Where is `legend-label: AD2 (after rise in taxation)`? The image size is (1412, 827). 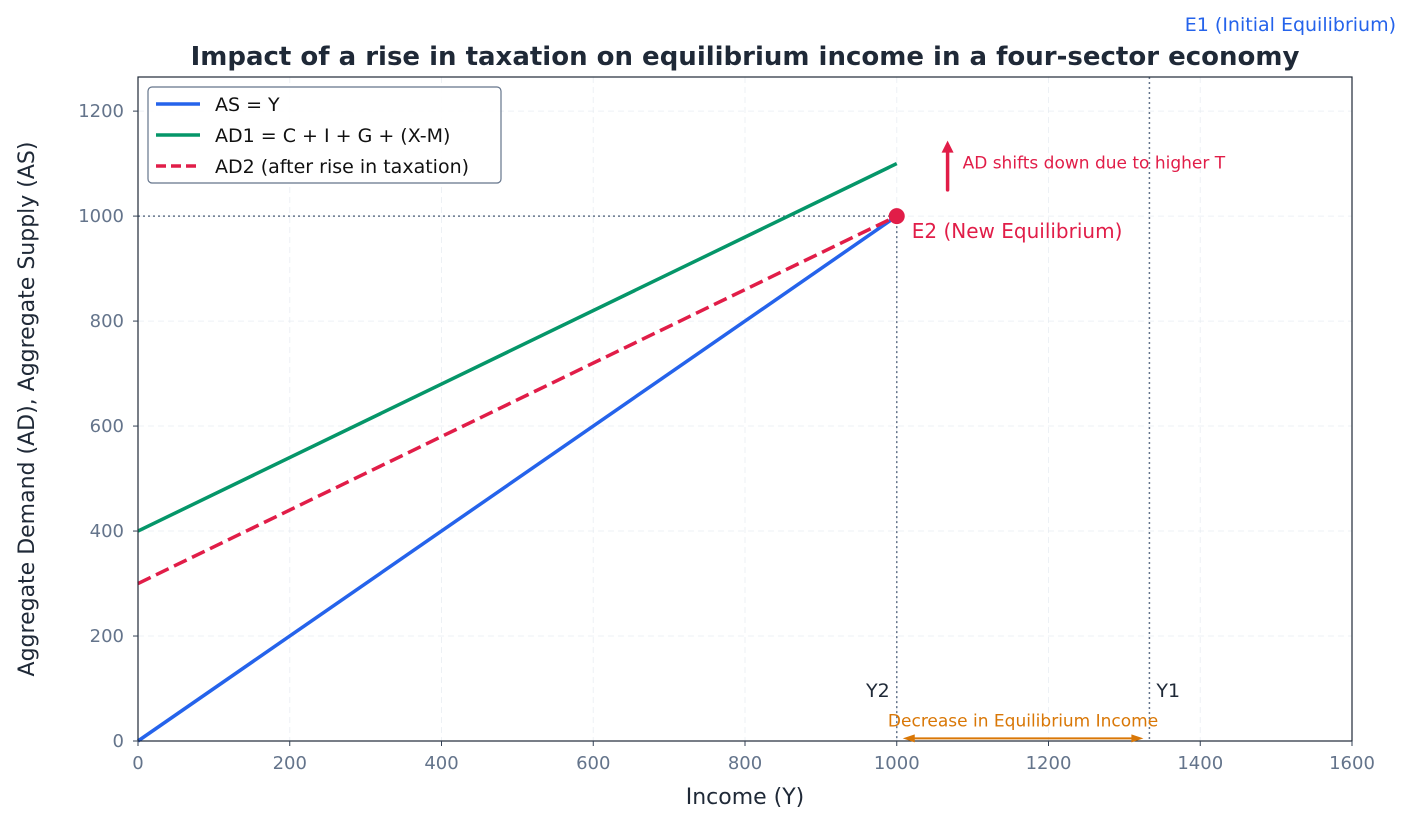
legend-label: AD2 (after rise in taxation) is located at coordinates (342, 167).